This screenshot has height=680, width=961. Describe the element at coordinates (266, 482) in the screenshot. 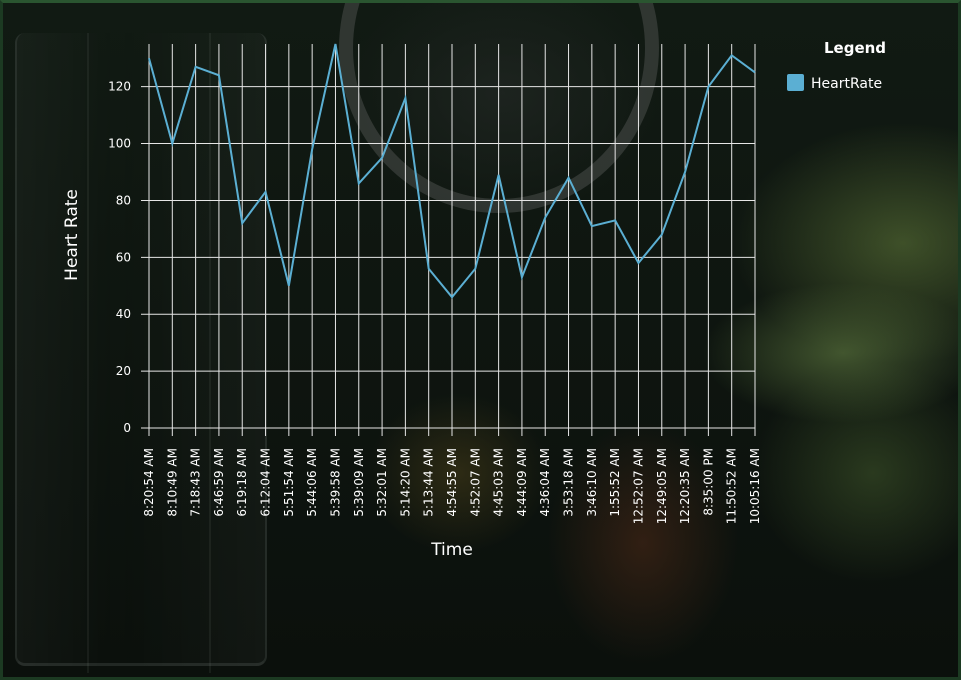

I see `x-tick-label: 6:12:04 AM` at that location.